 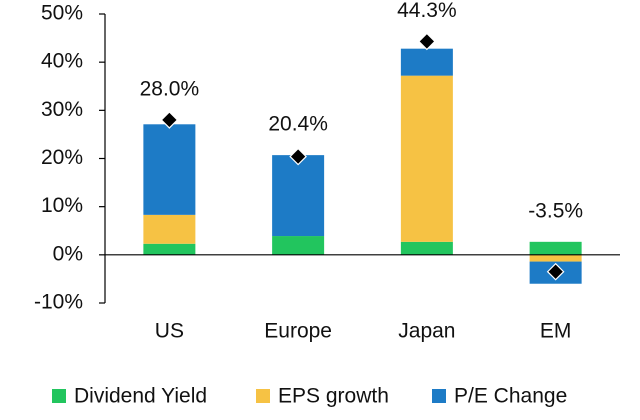 What do you see at coordinates (62, 157) in the screenshot?
I see `y-tick-label: 20%` at bounding box center [62, 157].